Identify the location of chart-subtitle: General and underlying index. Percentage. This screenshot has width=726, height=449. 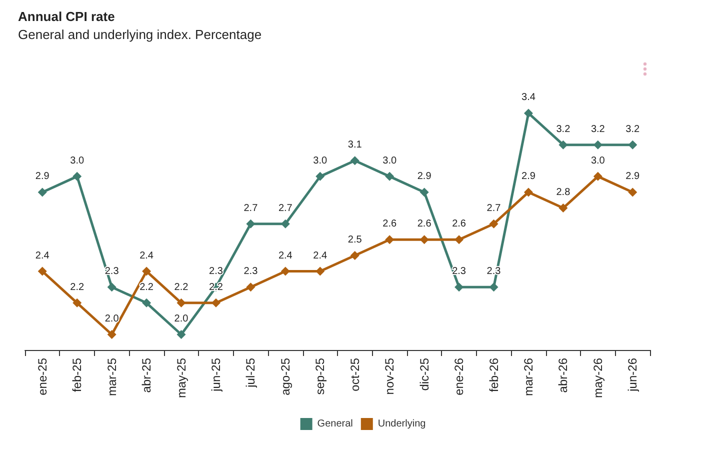
(140, 34).